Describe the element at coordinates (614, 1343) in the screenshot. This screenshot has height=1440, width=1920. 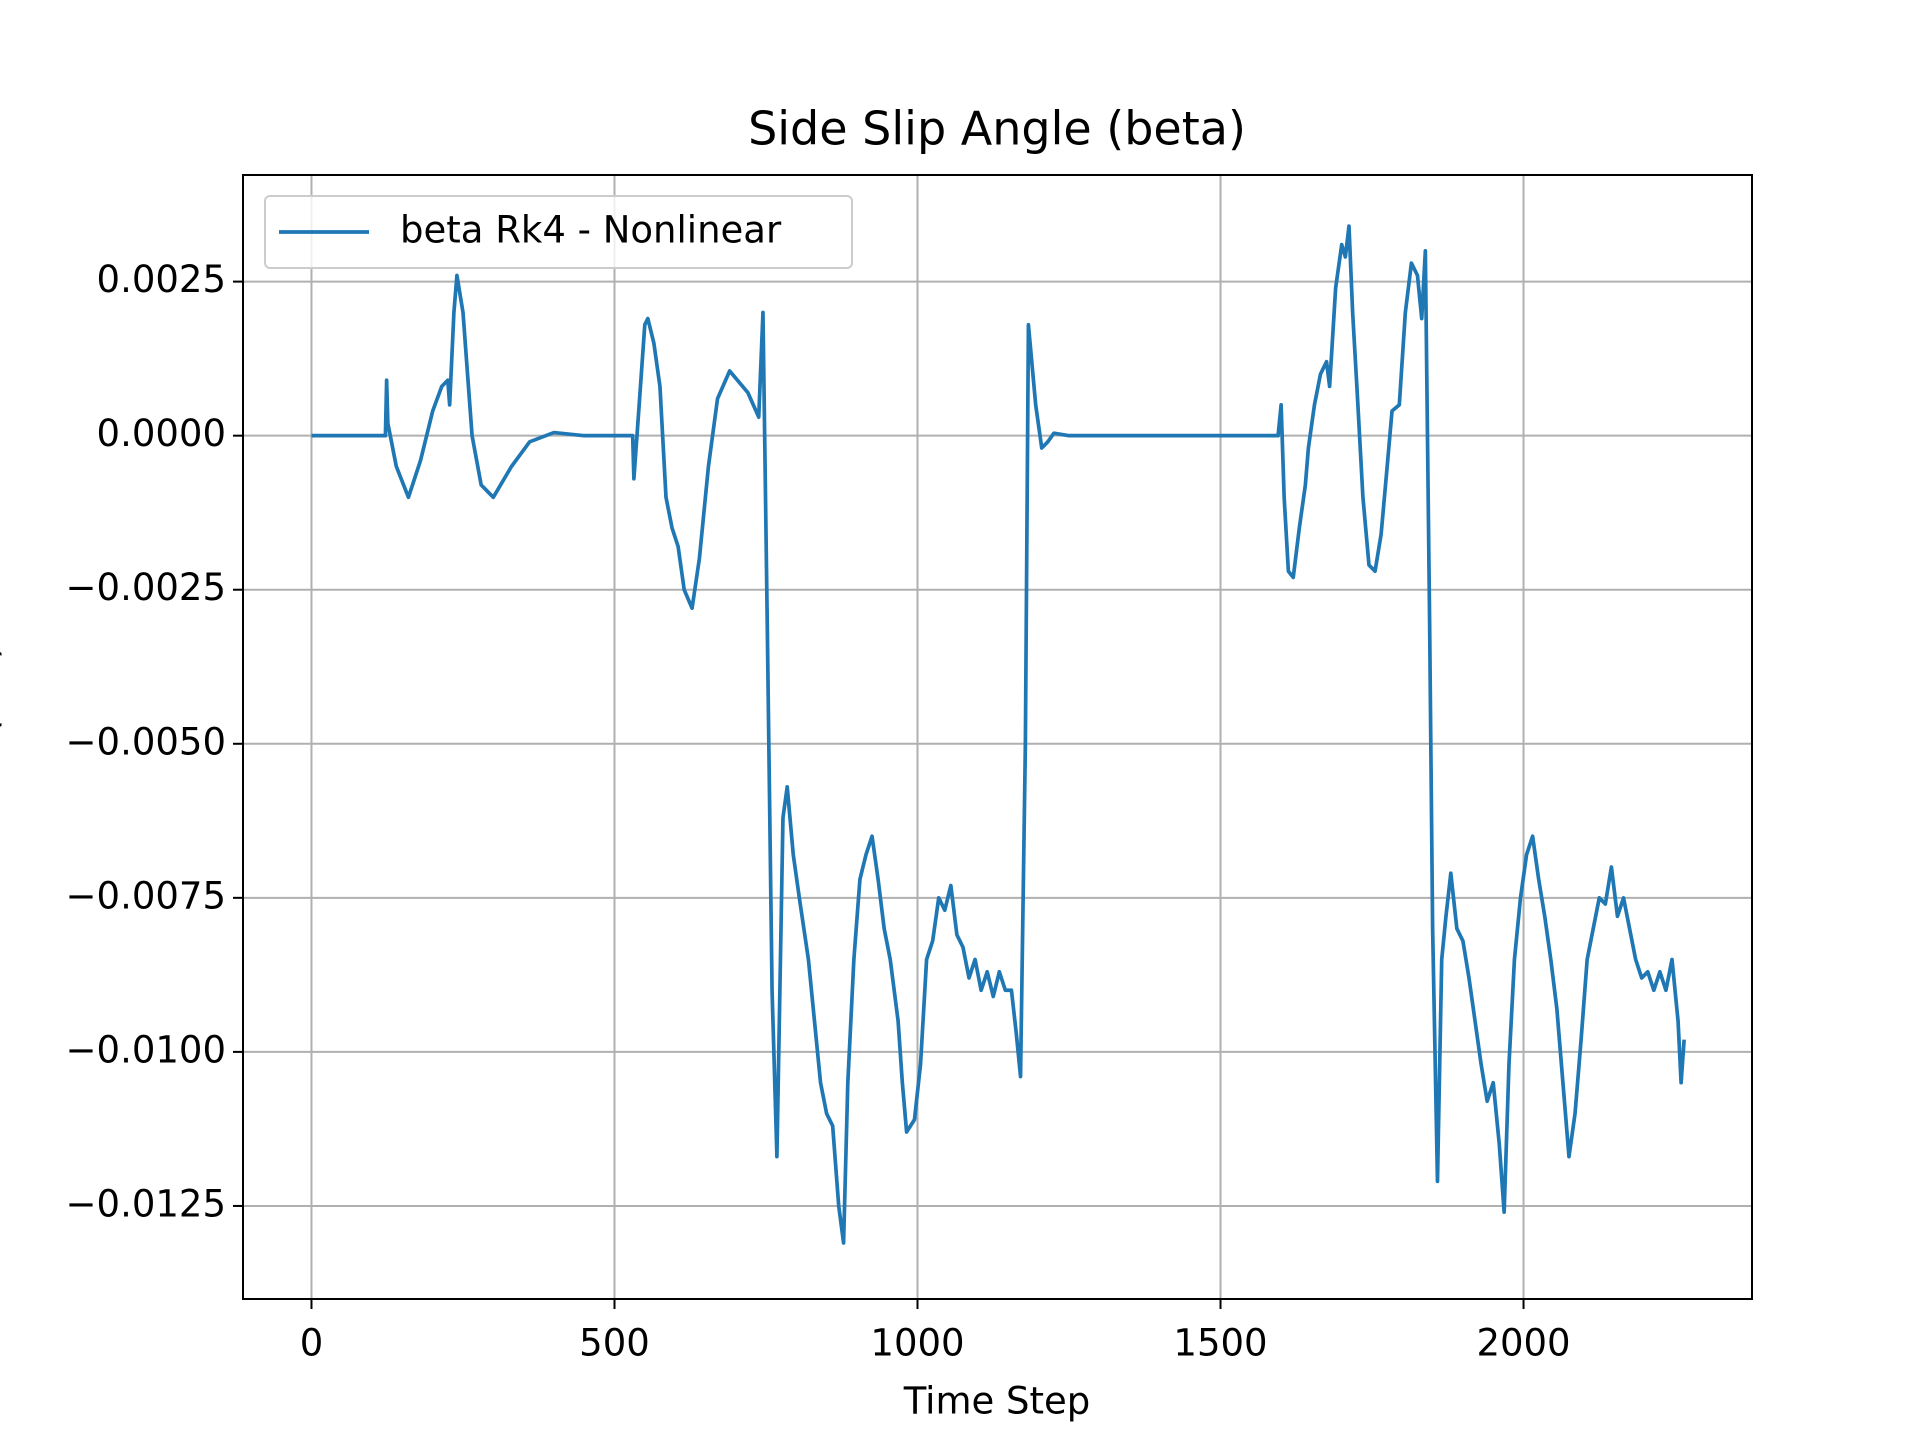
I see `x-tick-label: 500` at that location.